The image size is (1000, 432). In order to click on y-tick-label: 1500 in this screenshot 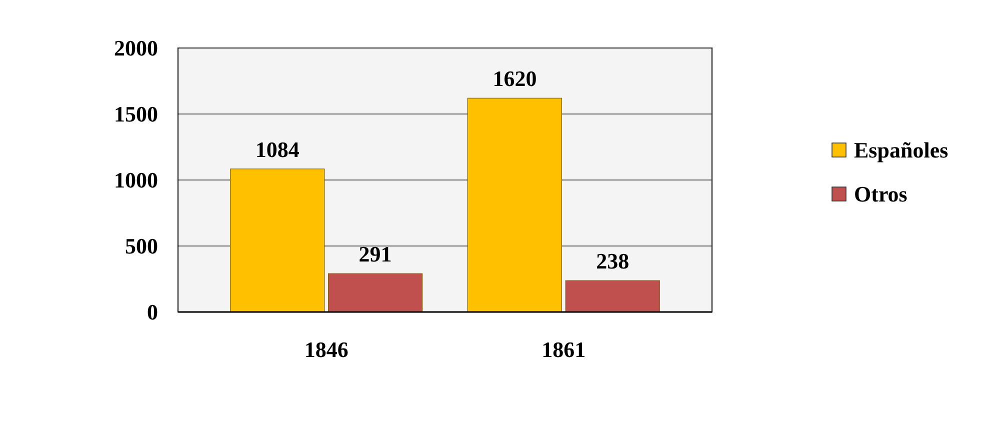, I will do `click(136, 114)`.